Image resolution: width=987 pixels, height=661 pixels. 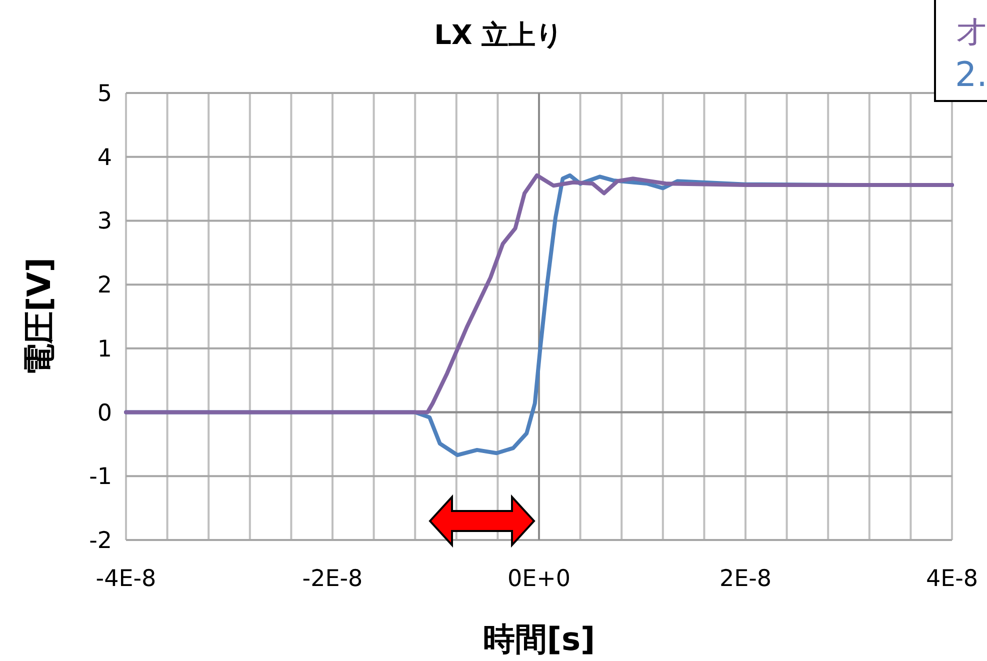 What do you see at coordinates (100, 541) in the screenshot?
I see `y-tick-label: -2` at bounding box center [100, 541].